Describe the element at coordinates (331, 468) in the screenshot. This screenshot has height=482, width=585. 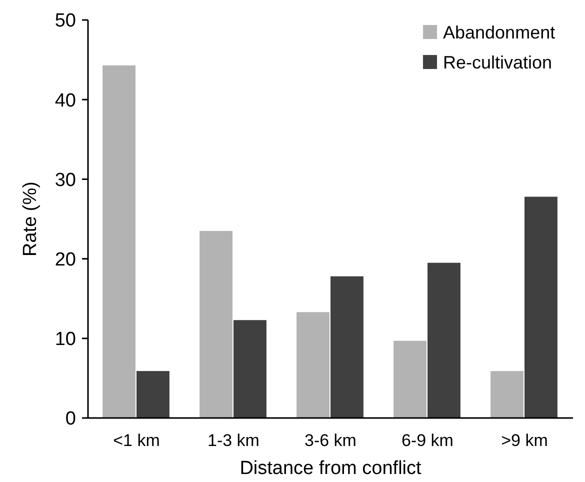
I see `x-axis-title: Distance from conflict` at that location.